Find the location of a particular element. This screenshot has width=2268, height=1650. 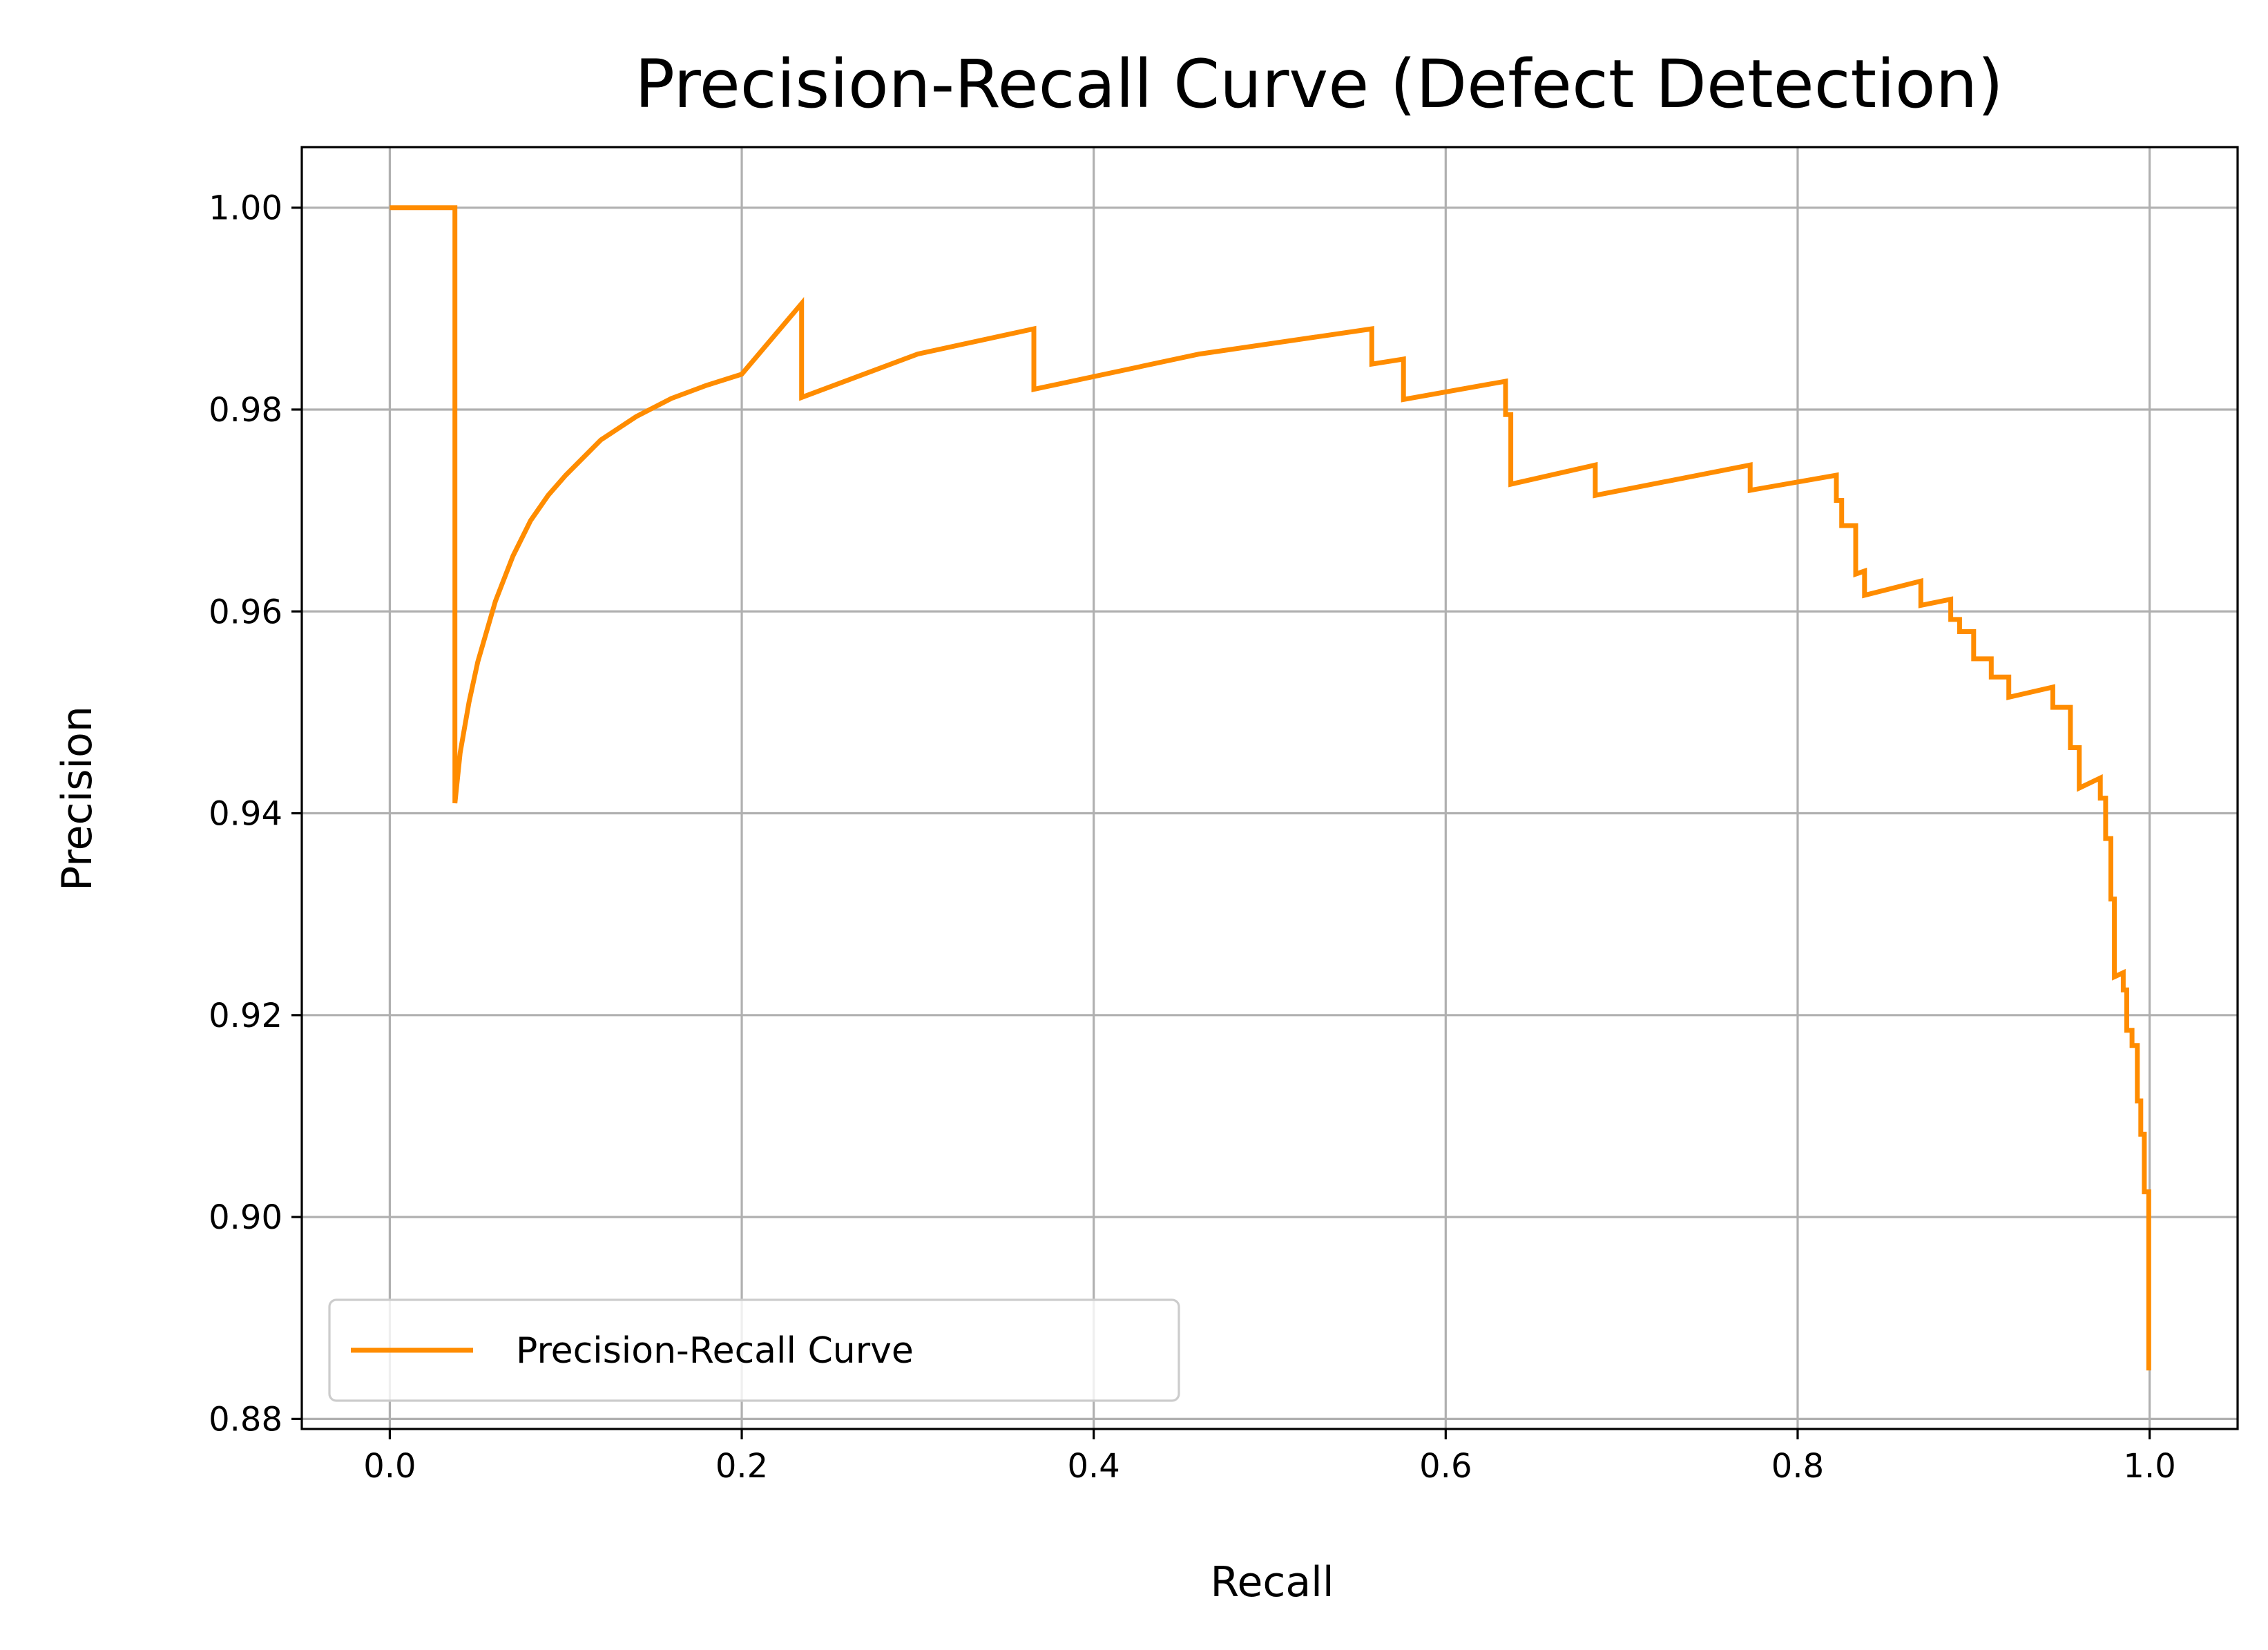

x-axis-label: Recall is located at coordinates (1272, 1582).